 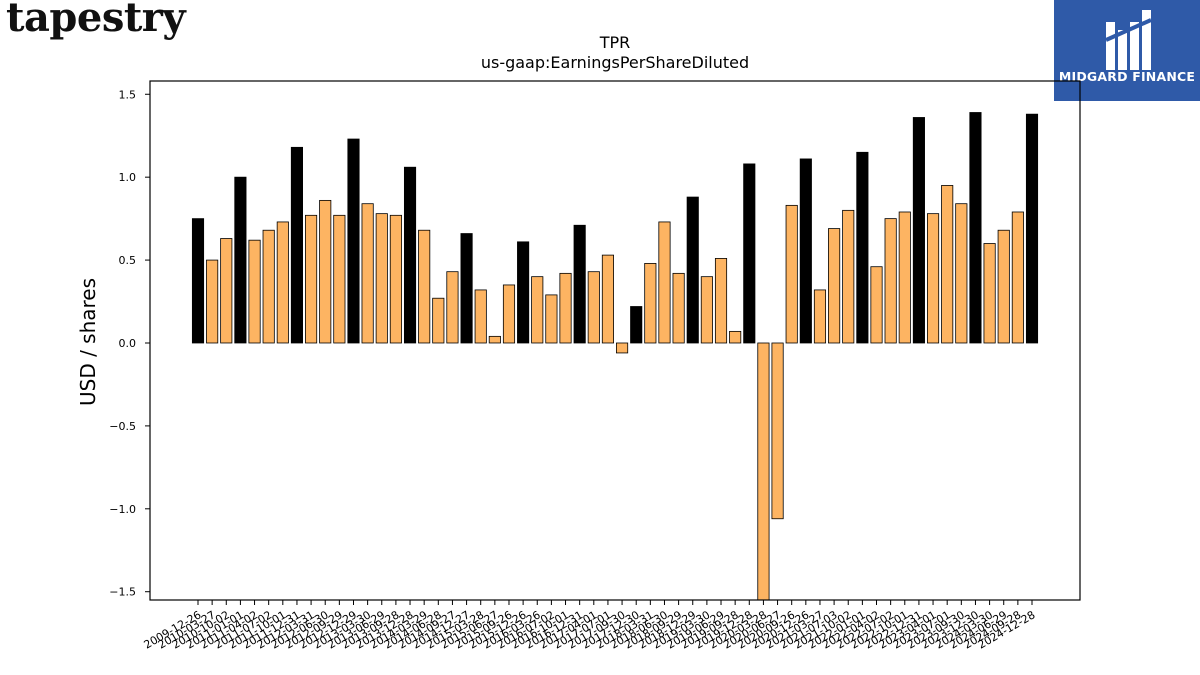 I want to click on partner-badge: MIDGARD FINANCE, so click(x=1127, y=50).